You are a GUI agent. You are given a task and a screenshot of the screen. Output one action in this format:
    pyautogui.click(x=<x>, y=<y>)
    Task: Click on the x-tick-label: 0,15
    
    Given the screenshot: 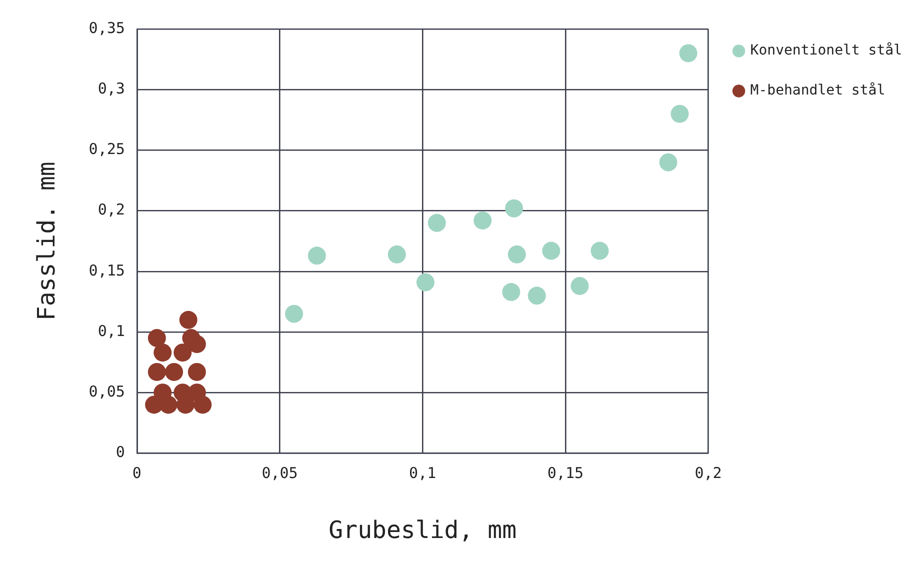 What is the action you would take?
    pyautogui.click(x=565, y=473)
    